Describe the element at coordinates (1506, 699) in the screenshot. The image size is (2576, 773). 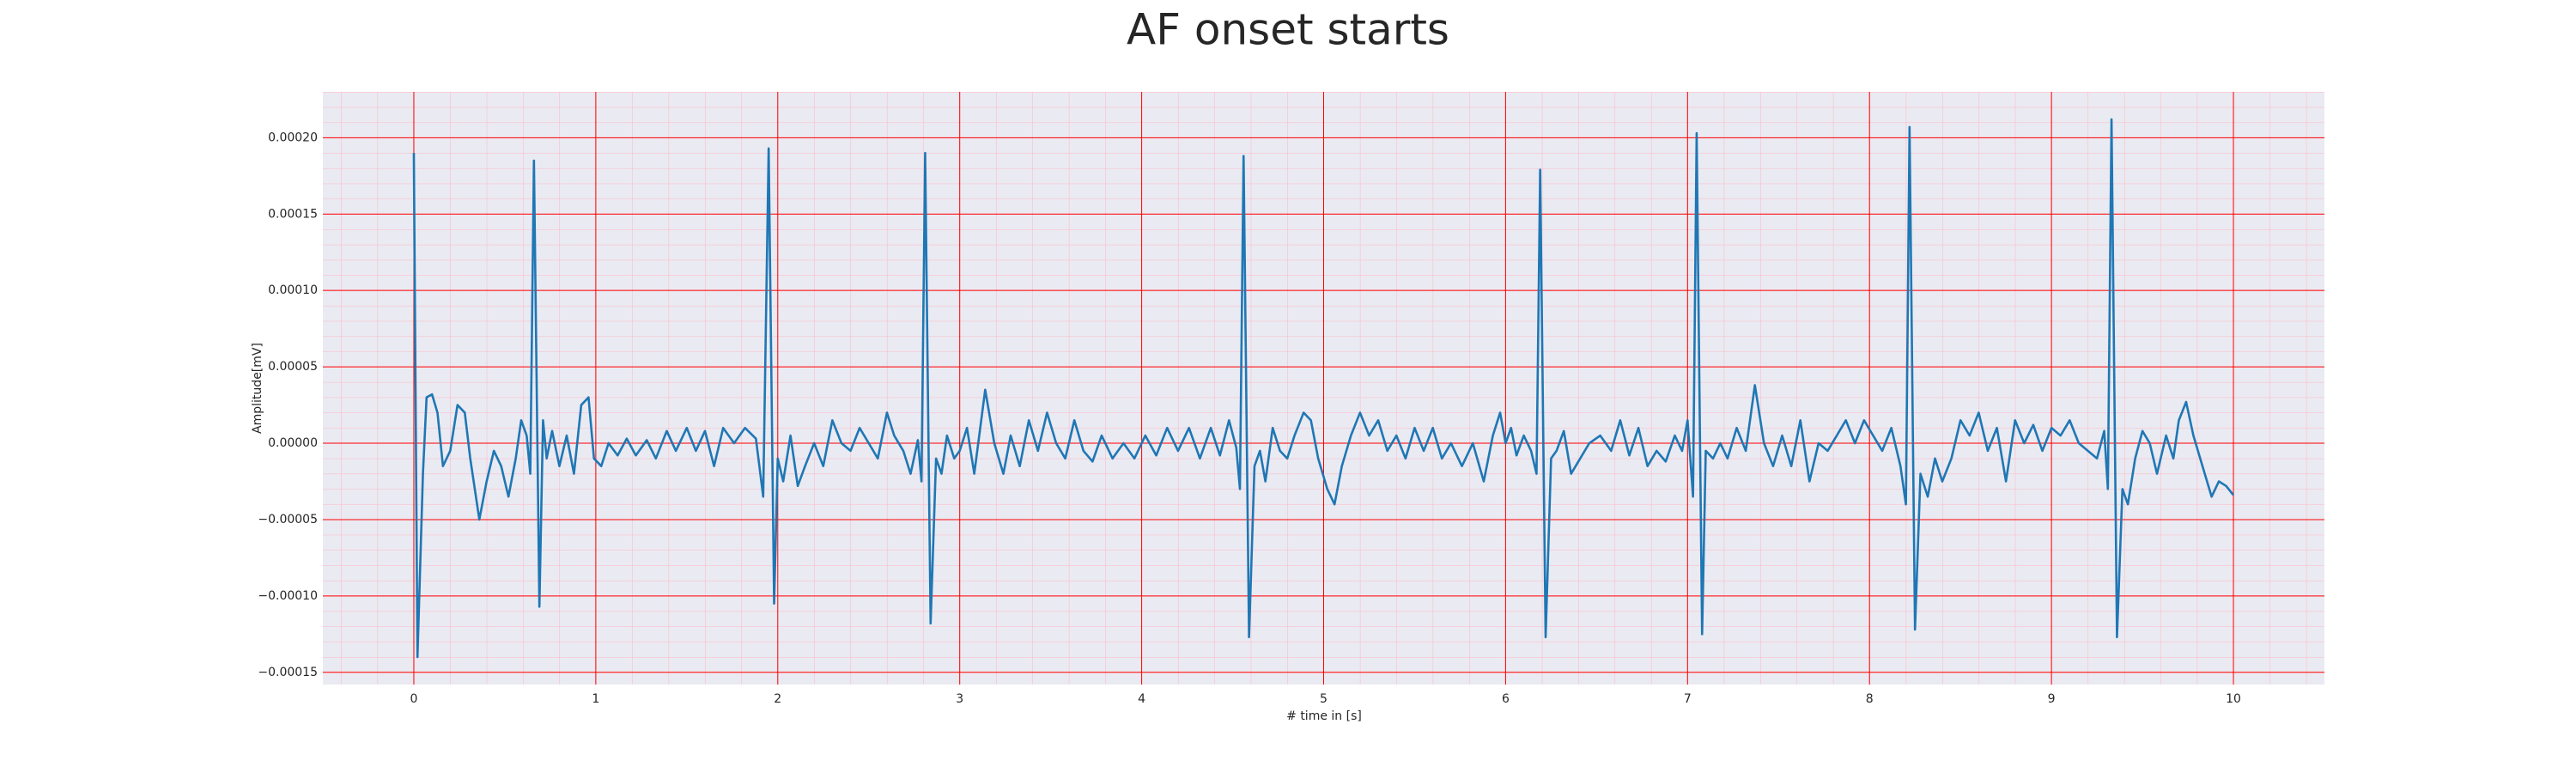
I see `x-tick-label: 6` at that location.